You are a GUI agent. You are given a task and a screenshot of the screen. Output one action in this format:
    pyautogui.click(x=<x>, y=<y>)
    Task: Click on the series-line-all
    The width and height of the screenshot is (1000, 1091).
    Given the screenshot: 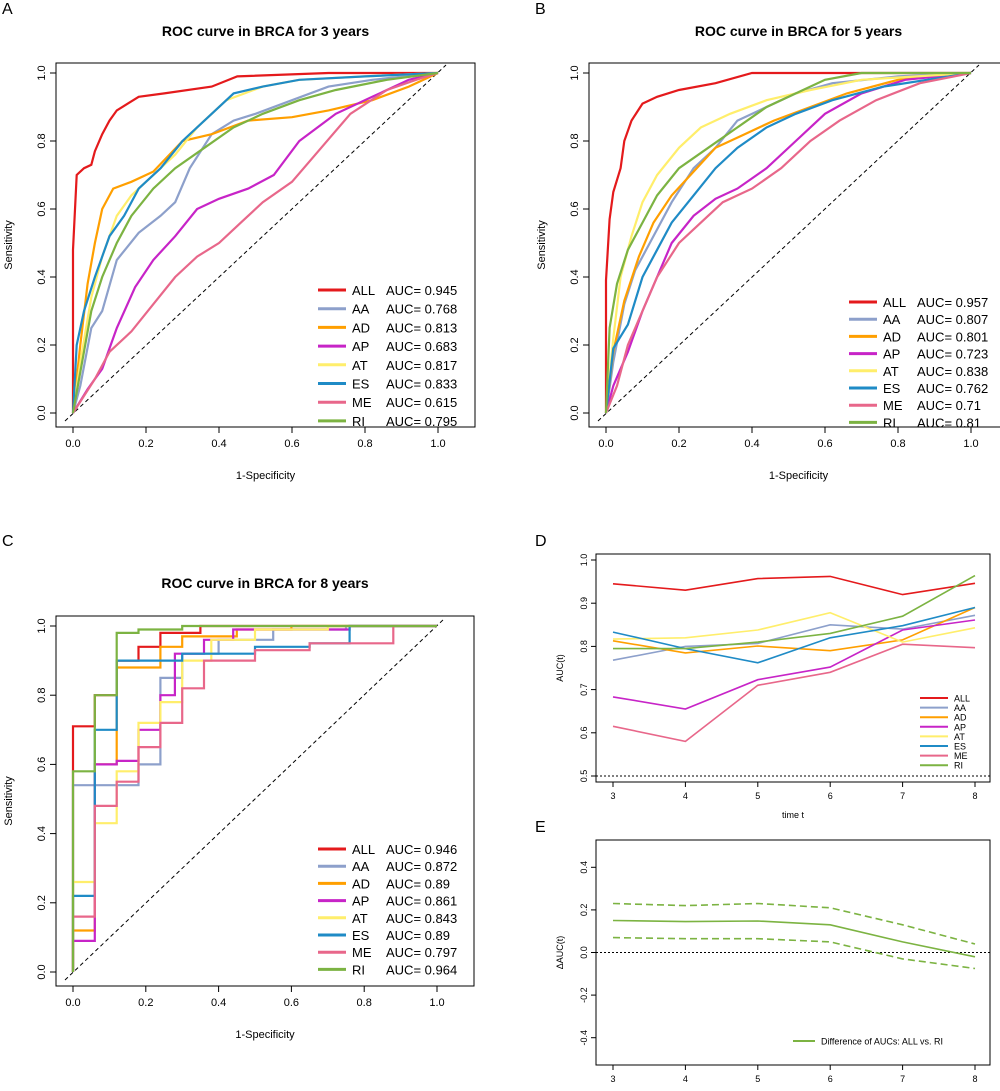 What is the action you would take?
    pyautogui.click(x=794, y=585)
    